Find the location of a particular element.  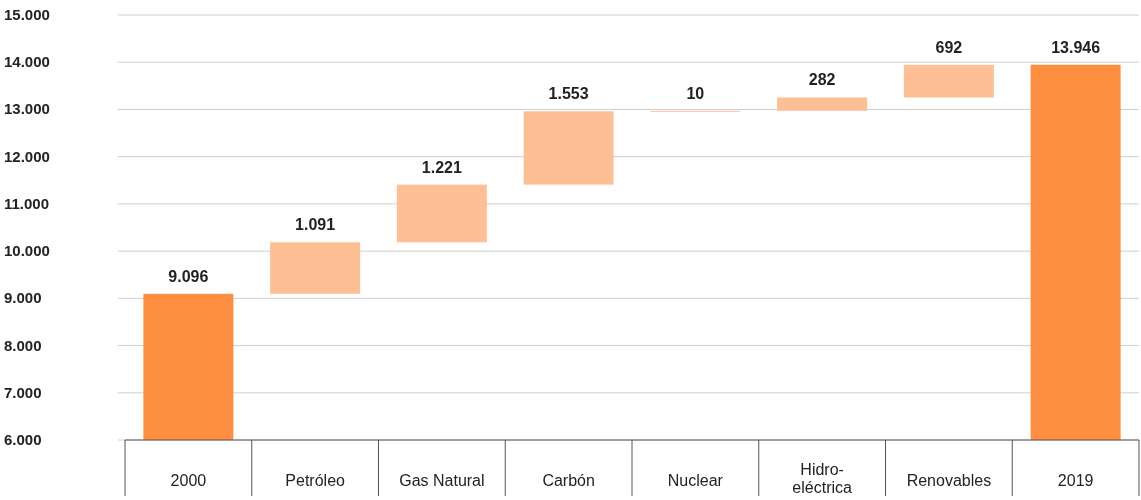

data-label: 1.221 is located at coordinates (441, 167).